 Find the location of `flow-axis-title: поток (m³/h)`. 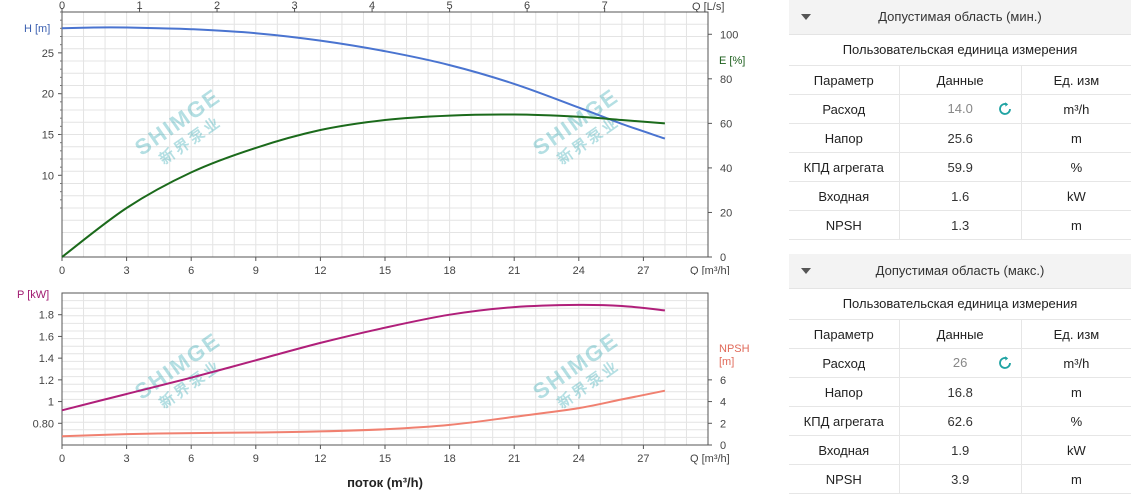

flow-axis-title: поток (m³/h) is located at coordinates (385, 482).